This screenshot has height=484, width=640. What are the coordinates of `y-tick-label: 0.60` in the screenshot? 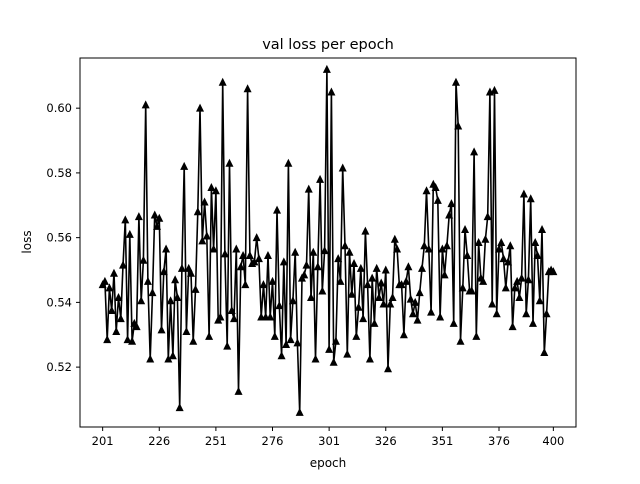 It's located at (59, 108).